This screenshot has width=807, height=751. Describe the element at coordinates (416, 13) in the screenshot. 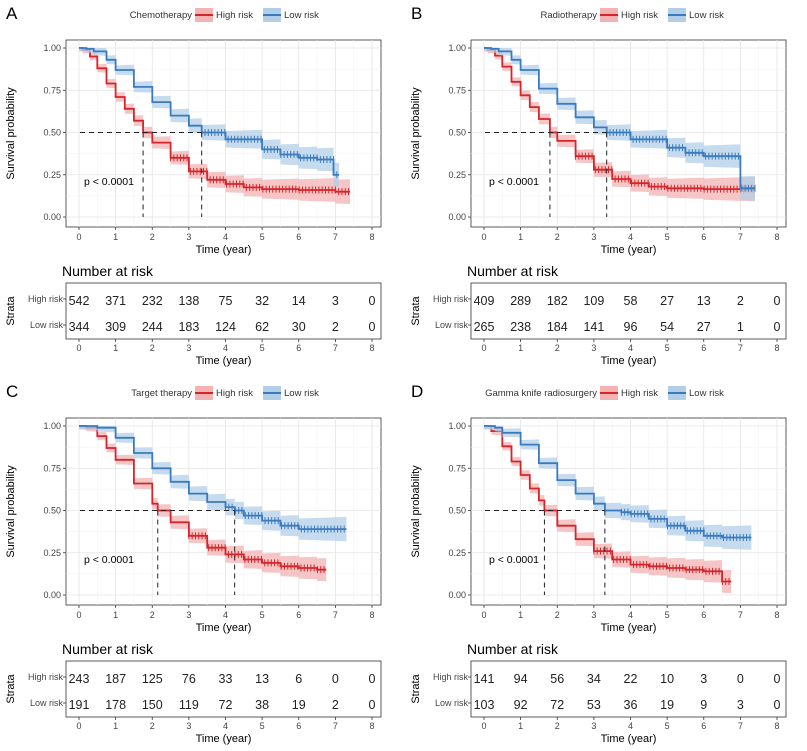

I see `panel-letter: B` at that location.